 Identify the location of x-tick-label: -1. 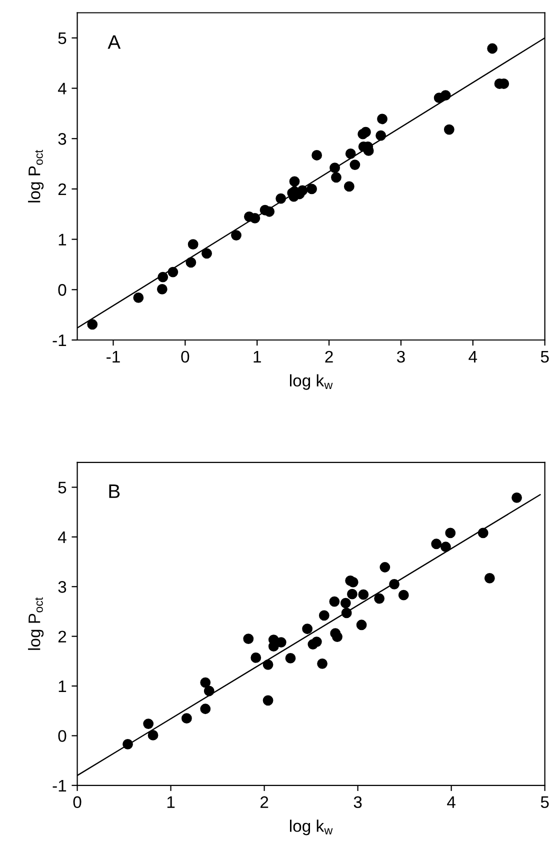
(113, 356).